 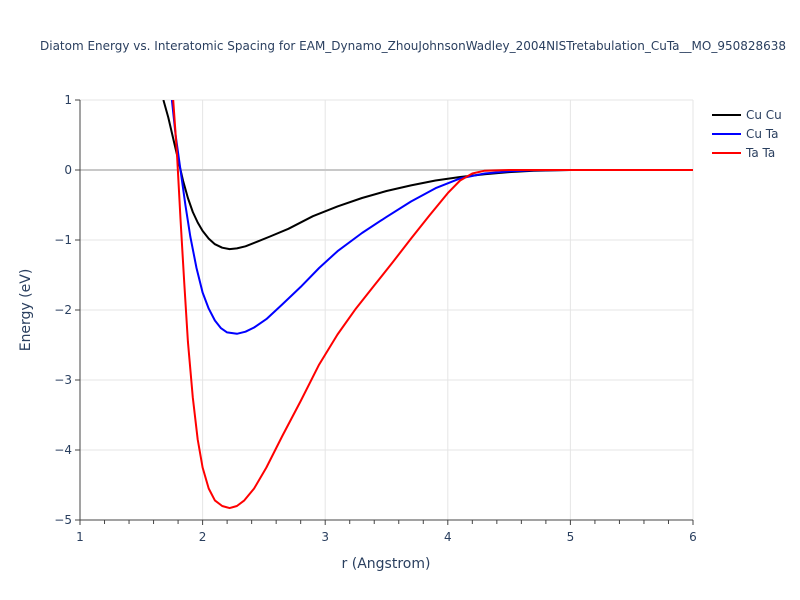 I want to click on legend-item: Cu Ta, so click(x=745, y=134).